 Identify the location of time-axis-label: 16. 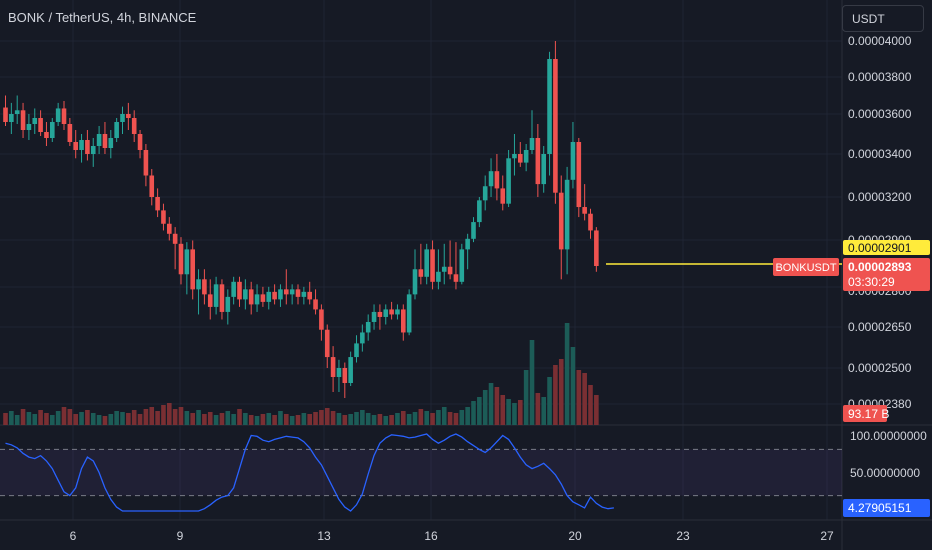
(431, 536).